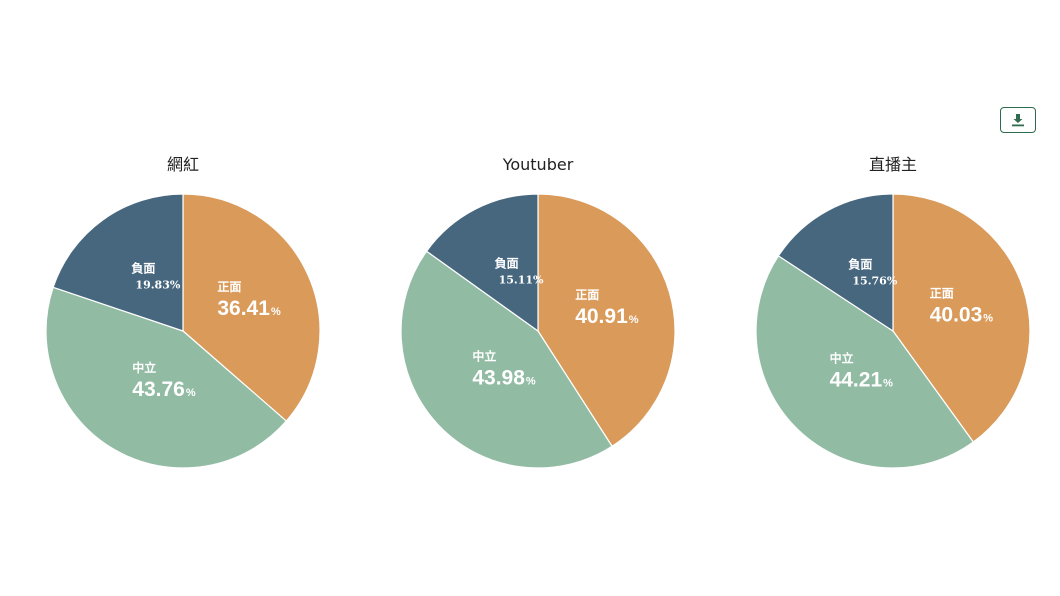 The image size is (1060, 596). Describe the element at coordinates (893, 164) in the screenshot. I see `chart-title: 直播主` at that location.